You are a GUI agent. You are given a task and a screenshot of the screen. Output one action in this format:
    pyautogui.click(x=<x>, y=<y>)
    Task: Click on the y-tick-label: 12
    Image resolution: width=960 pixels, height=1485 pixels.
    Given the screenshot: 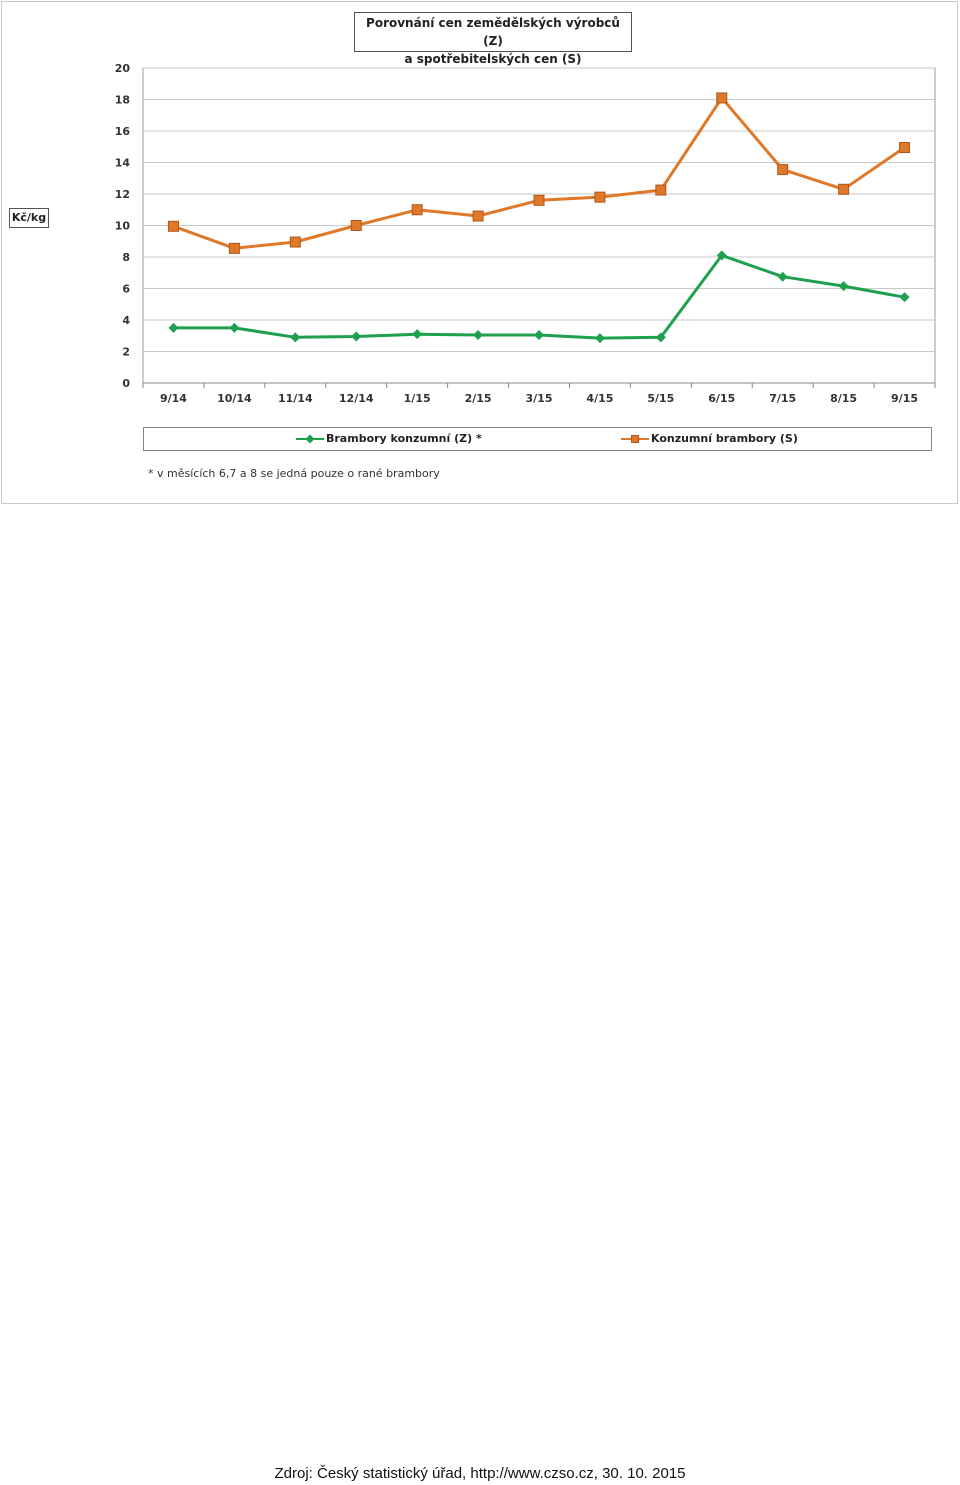 What is the action you would take?
    pyautogui.click(x=122, y=194)
    